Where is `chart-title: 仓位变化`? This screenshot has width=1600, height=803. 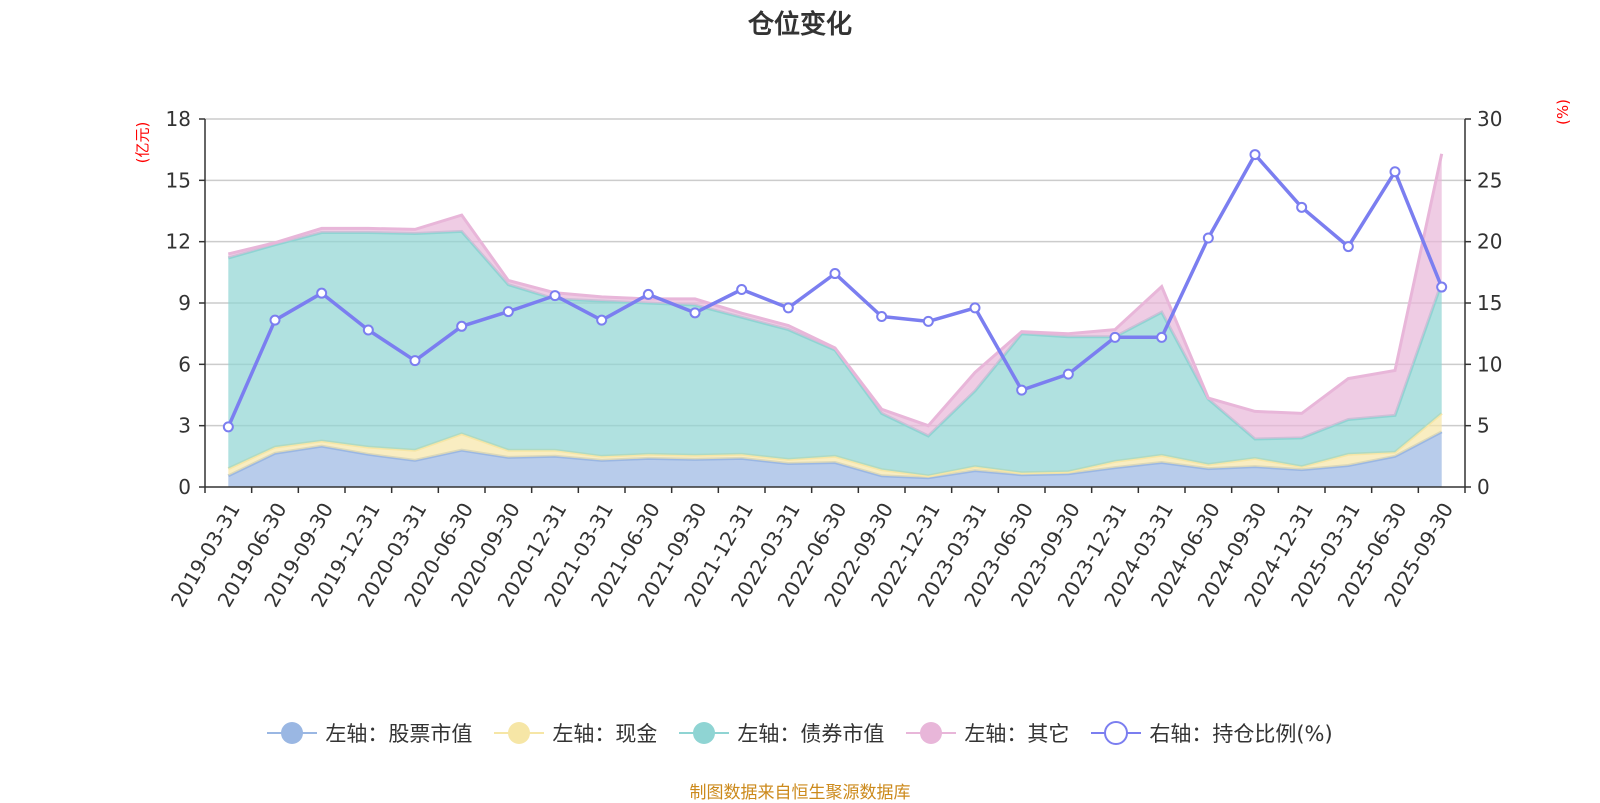
chart-title: 仓位变化 is located at coordinates (799, 25).